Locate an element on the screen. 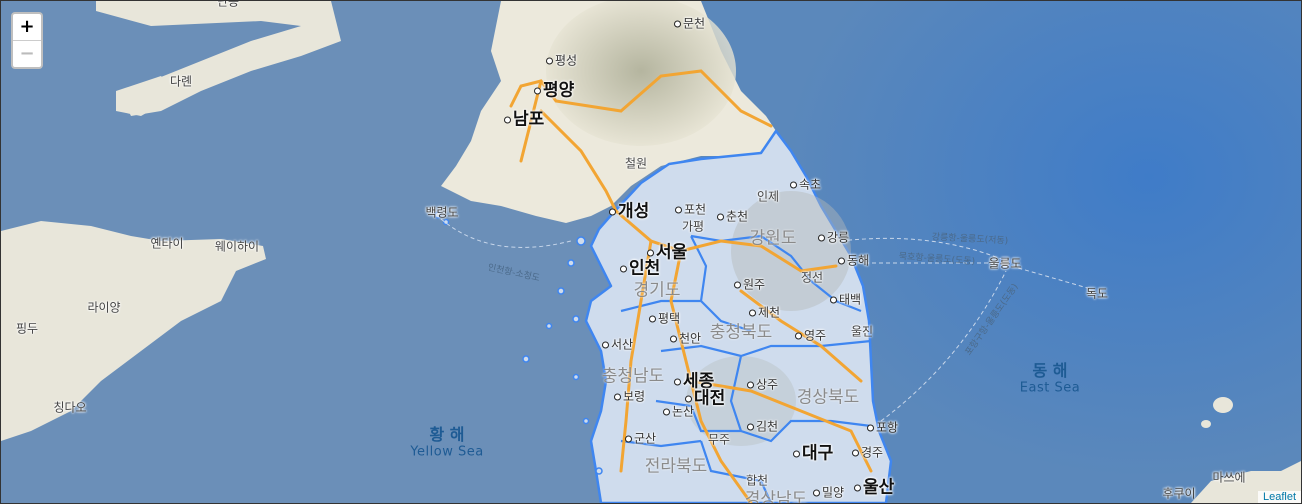 The width and height of the screenshot is (1302, 504). leaflet-link: Leaflet is located at coordinates (1279, 497).